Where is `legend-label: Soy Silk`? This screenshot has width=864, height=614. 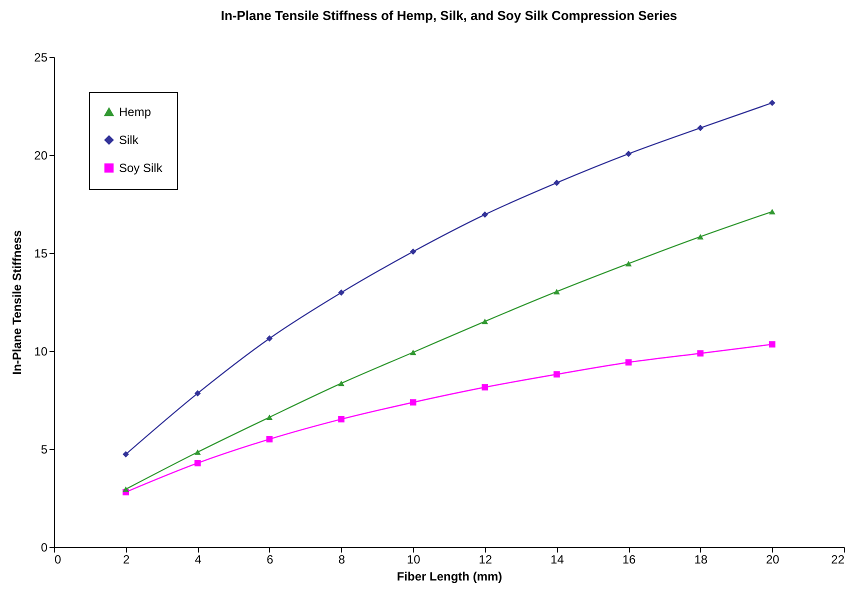 legend-label: Soy Silk is located at coordinates (141, 168).